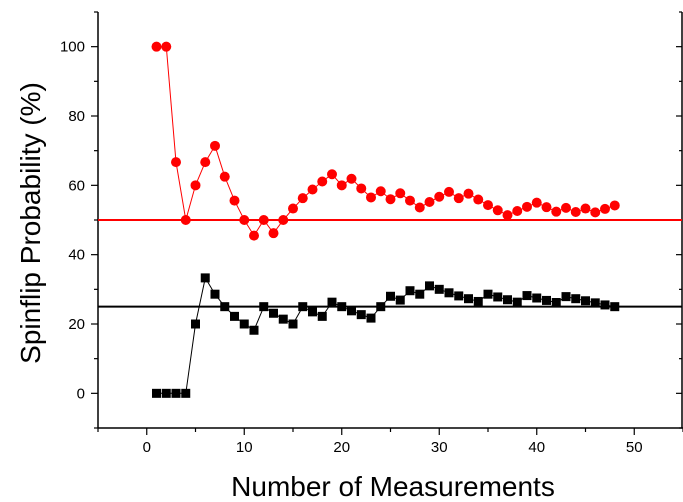 The image size is (683, 502). Describe the element at coordinates (536, 447) in the screenshot. I see `x-tick-label: 40` at that location.